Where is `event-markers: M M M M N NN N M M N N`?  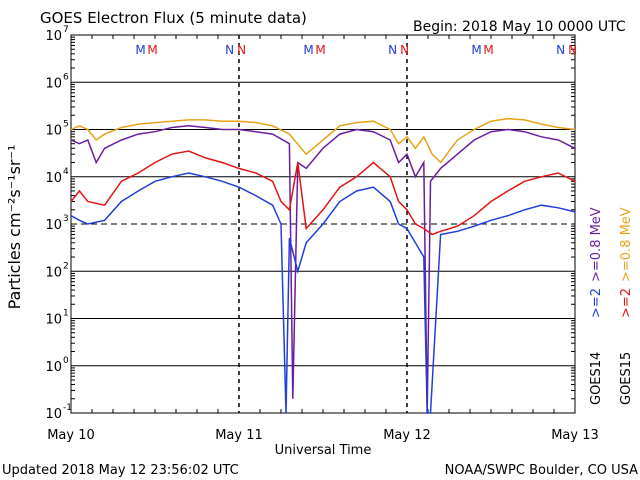
event-markers: M M M M N NN N M M N N is located at coordinates (356, 50).